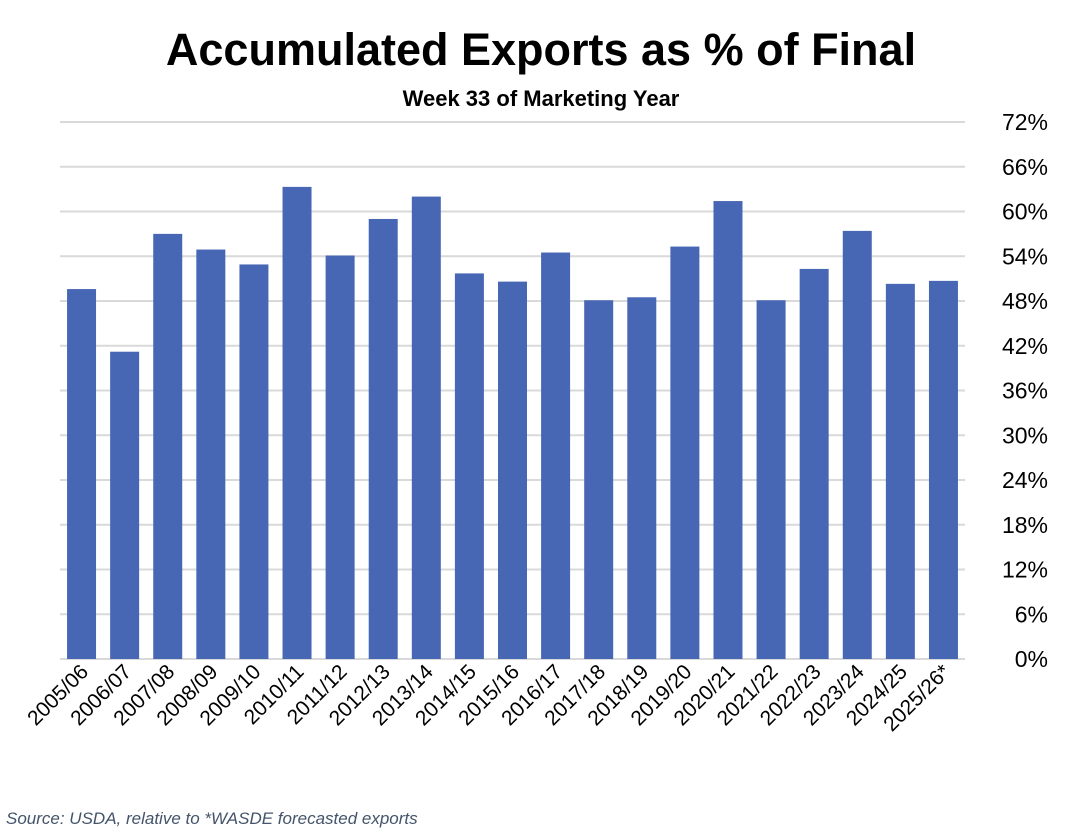 This screenshot has height=836, width=1082. Describe the element at coordinates (168, 446) in the screenshot. I see `bar-2007/08` at that location.